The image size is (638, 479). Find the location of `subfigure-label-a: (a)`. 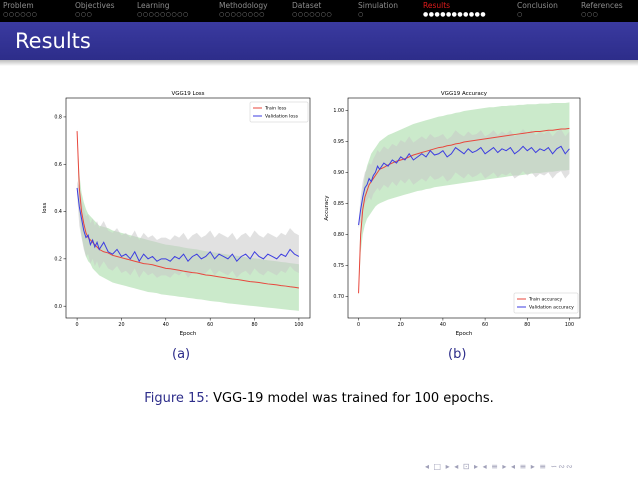

subfigure-label-a: (a) is located at coordinates (181, 354).